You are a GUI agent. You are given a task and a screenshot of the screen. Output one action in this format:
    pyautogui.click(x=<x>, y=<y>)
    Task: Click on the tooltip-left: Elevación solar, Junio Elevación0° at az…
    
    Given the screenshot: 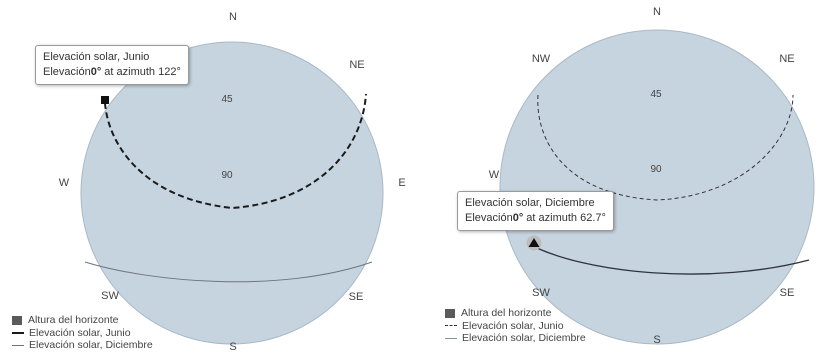 What is the action you would take?
    pyautogui.click(x=112, y=65)
    